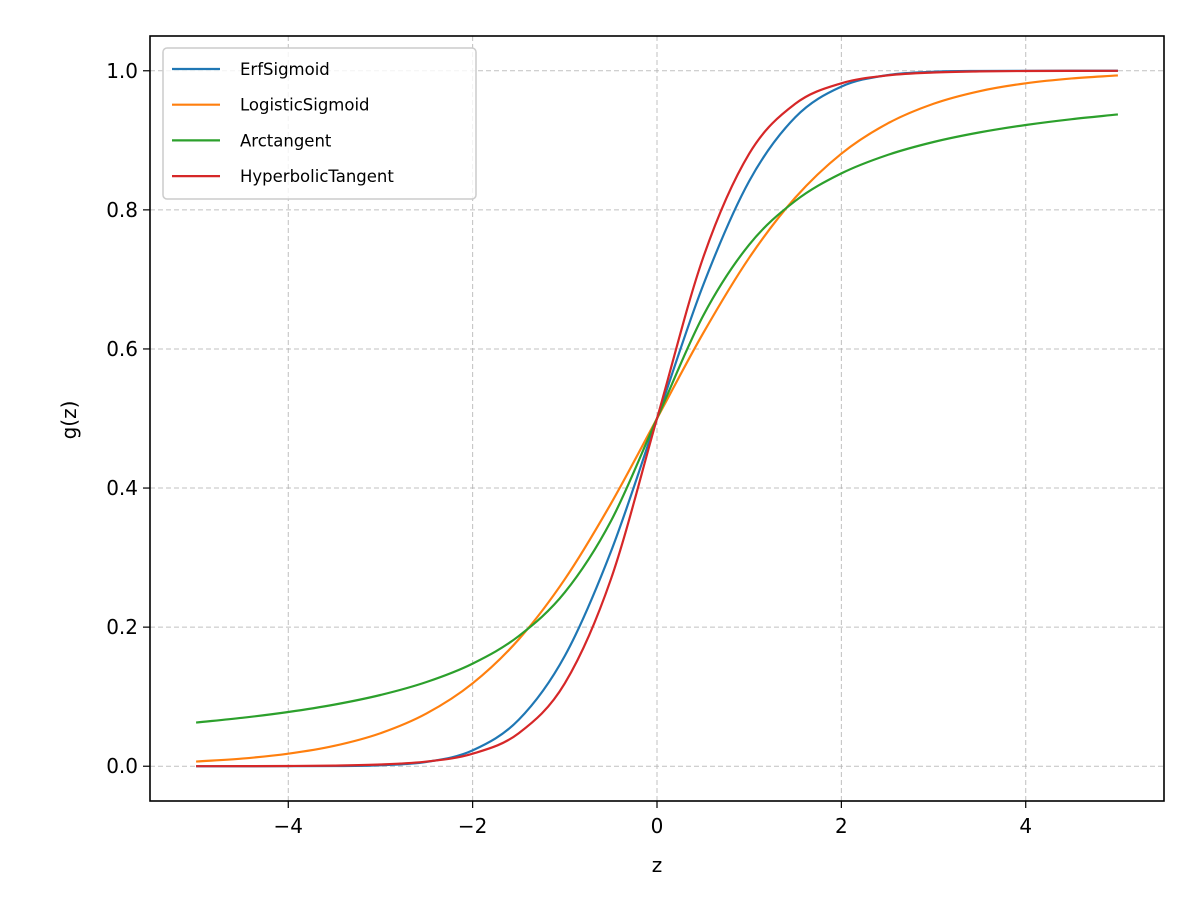 Image resolution: width=1200 pixels, height=900 pixels. I want to click on legend-label-arctangent: Arctangent, so click(286, 140).